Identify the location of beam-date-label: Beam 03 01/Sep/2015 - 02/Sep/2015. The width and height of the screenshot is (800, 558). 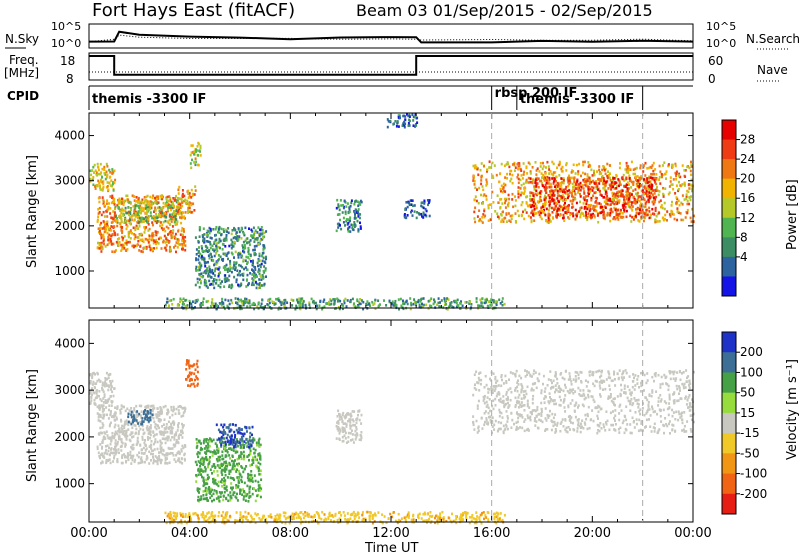
(504, 10).